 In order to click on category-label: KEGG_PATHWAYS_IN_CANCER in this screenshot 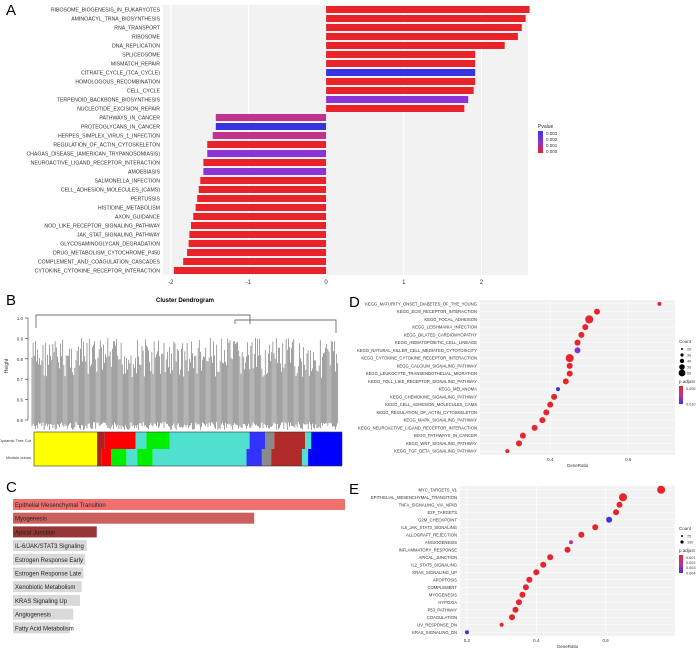, I will do `click(445, 435)`.